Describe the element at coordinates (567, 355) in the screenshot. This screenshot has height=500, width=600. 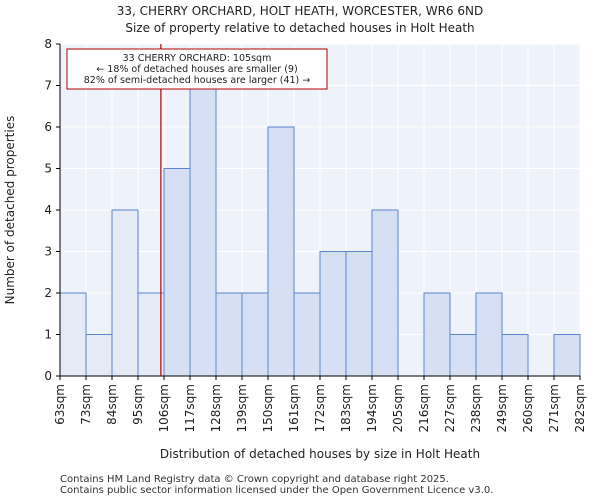
I see `bar-271sqm` at that location.